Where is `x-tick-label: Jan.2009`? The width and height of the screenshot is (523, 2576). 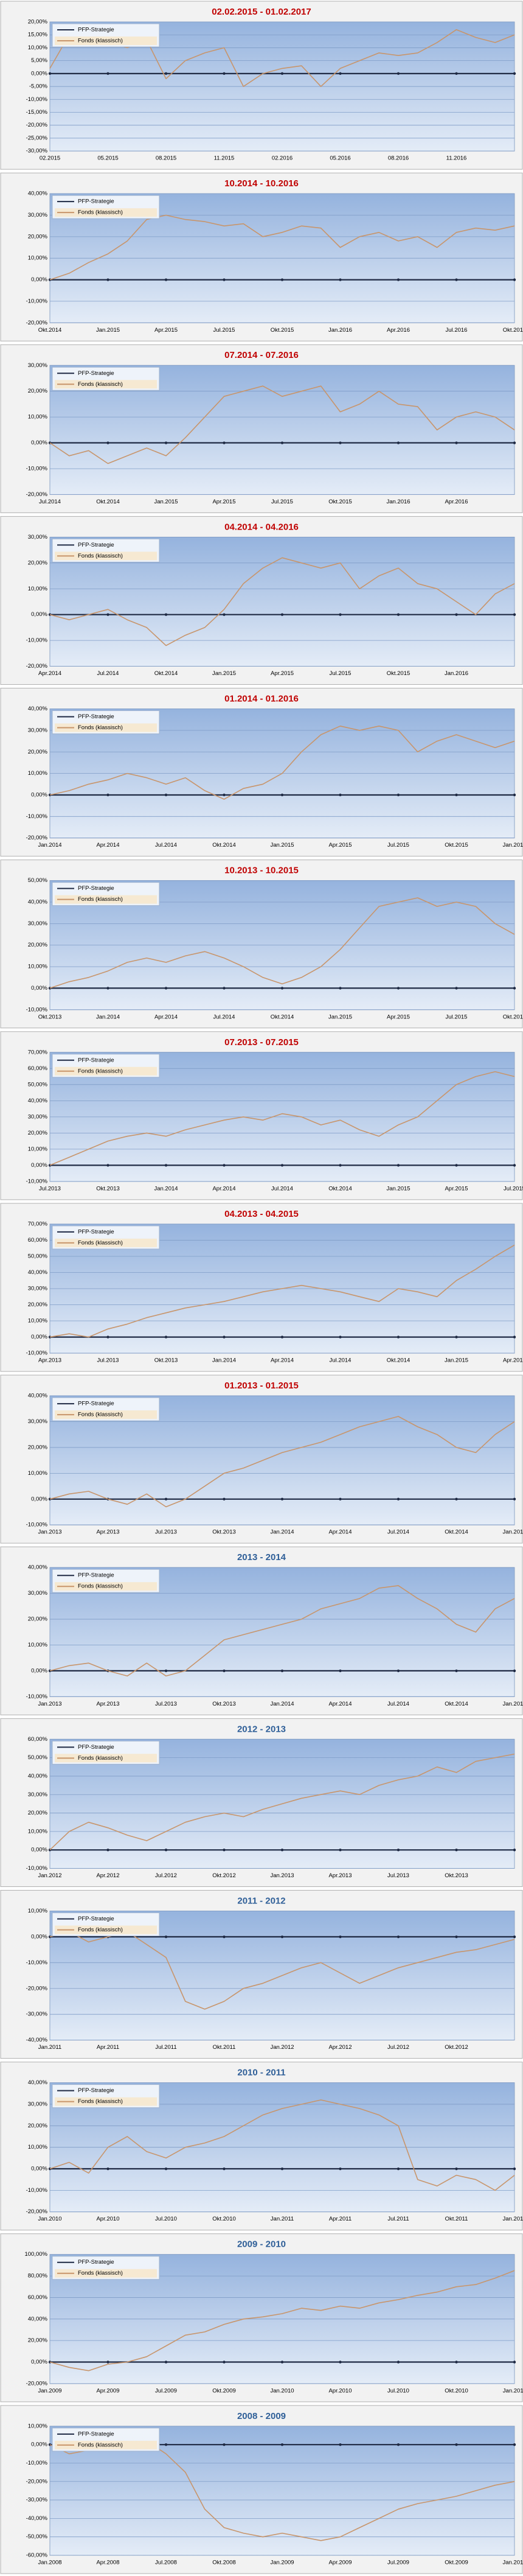
x-tick-label: Jan.2009 is located at coordinates (282, 2563).